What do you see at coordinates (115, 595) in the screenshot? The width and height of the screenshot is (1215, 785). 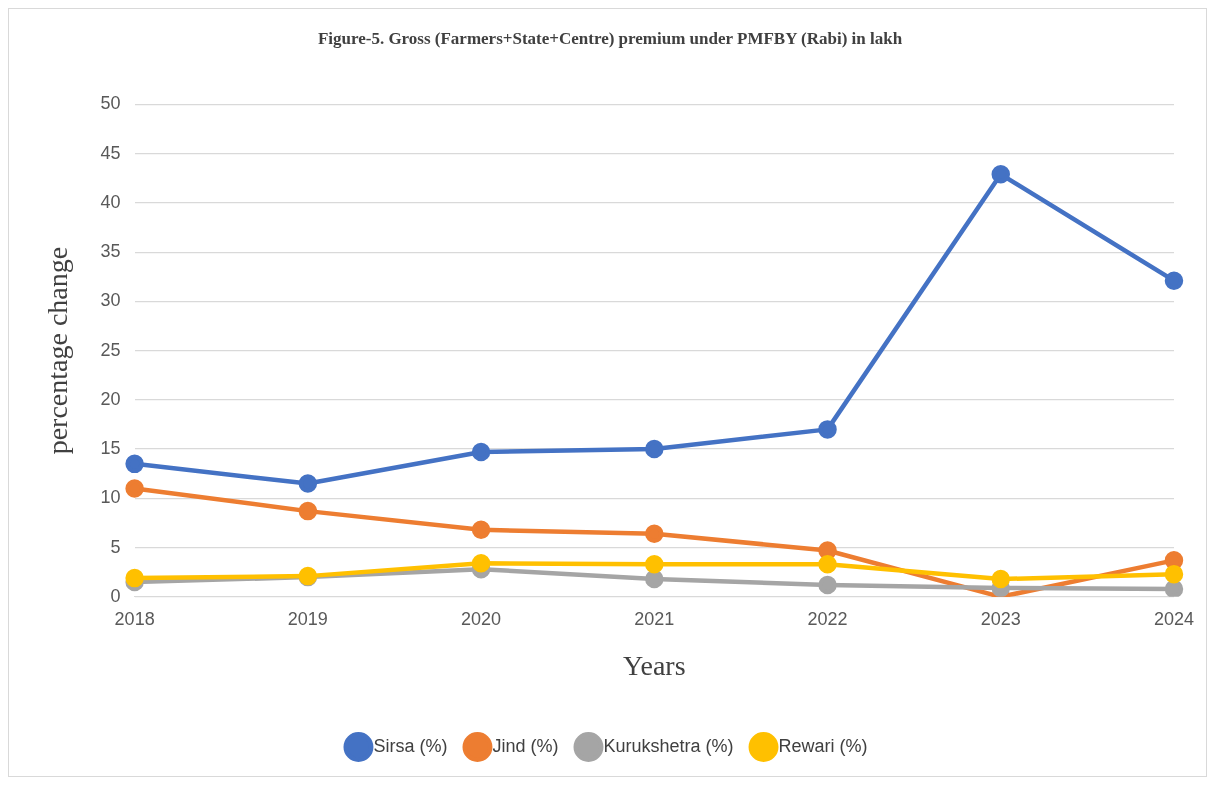 I see `y-tick-label: 0` at bounding box center [115, 595].